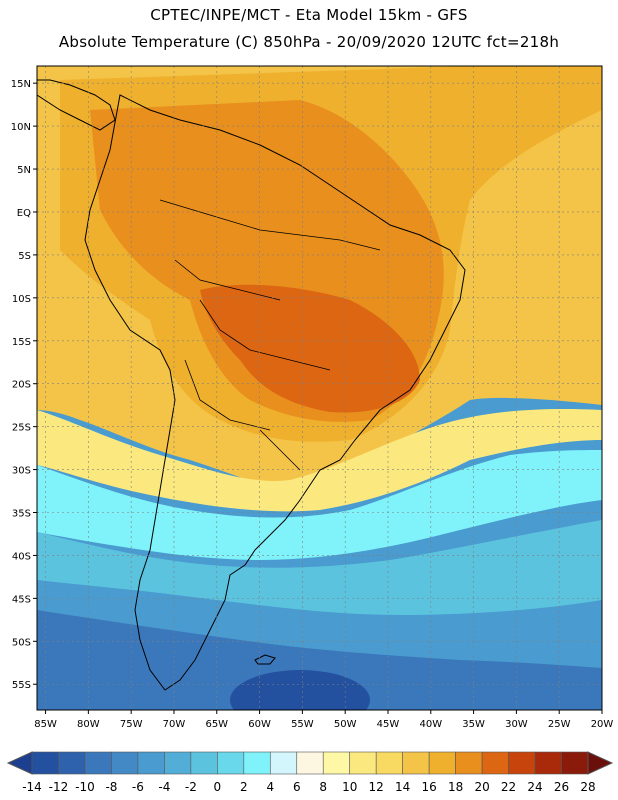 The image size is (618, 800). Describe the element at coordinates (587, 787) in the screenshot. I see `colorbar-tick-label: 28` at that location.